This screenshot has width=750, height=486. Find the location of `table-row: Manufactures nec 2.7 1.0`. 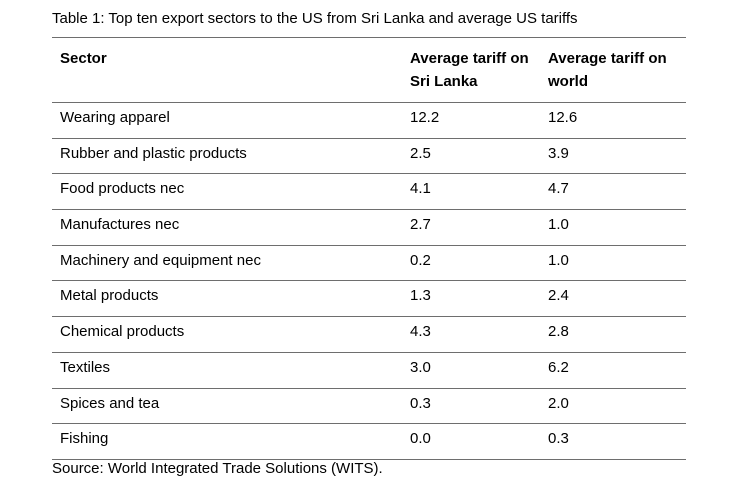

table-row: Manufactures nec 2.7 1.0 is located at coordinates (369, 227).